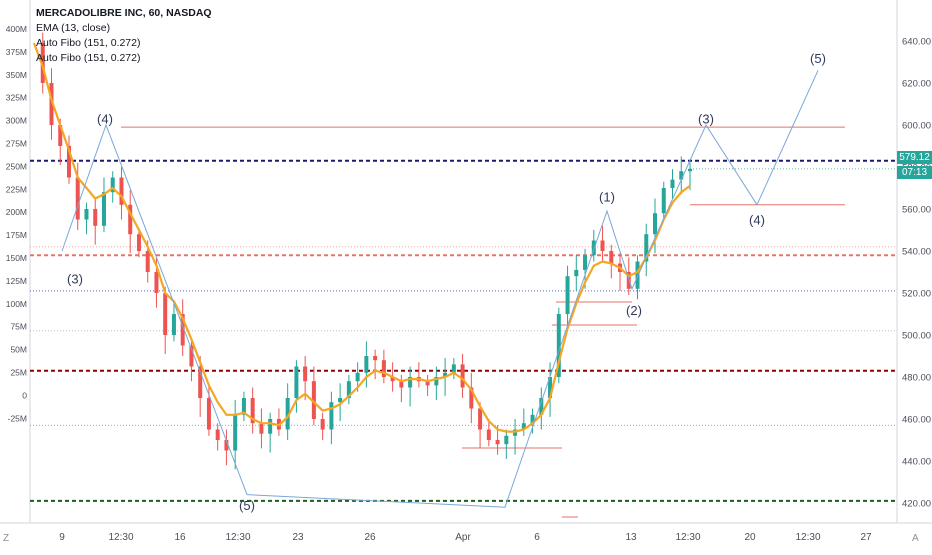  Describe the element at coordinates (24, 395) in the screenshot. I see `fib-axis-tick-label: 0` at that location.